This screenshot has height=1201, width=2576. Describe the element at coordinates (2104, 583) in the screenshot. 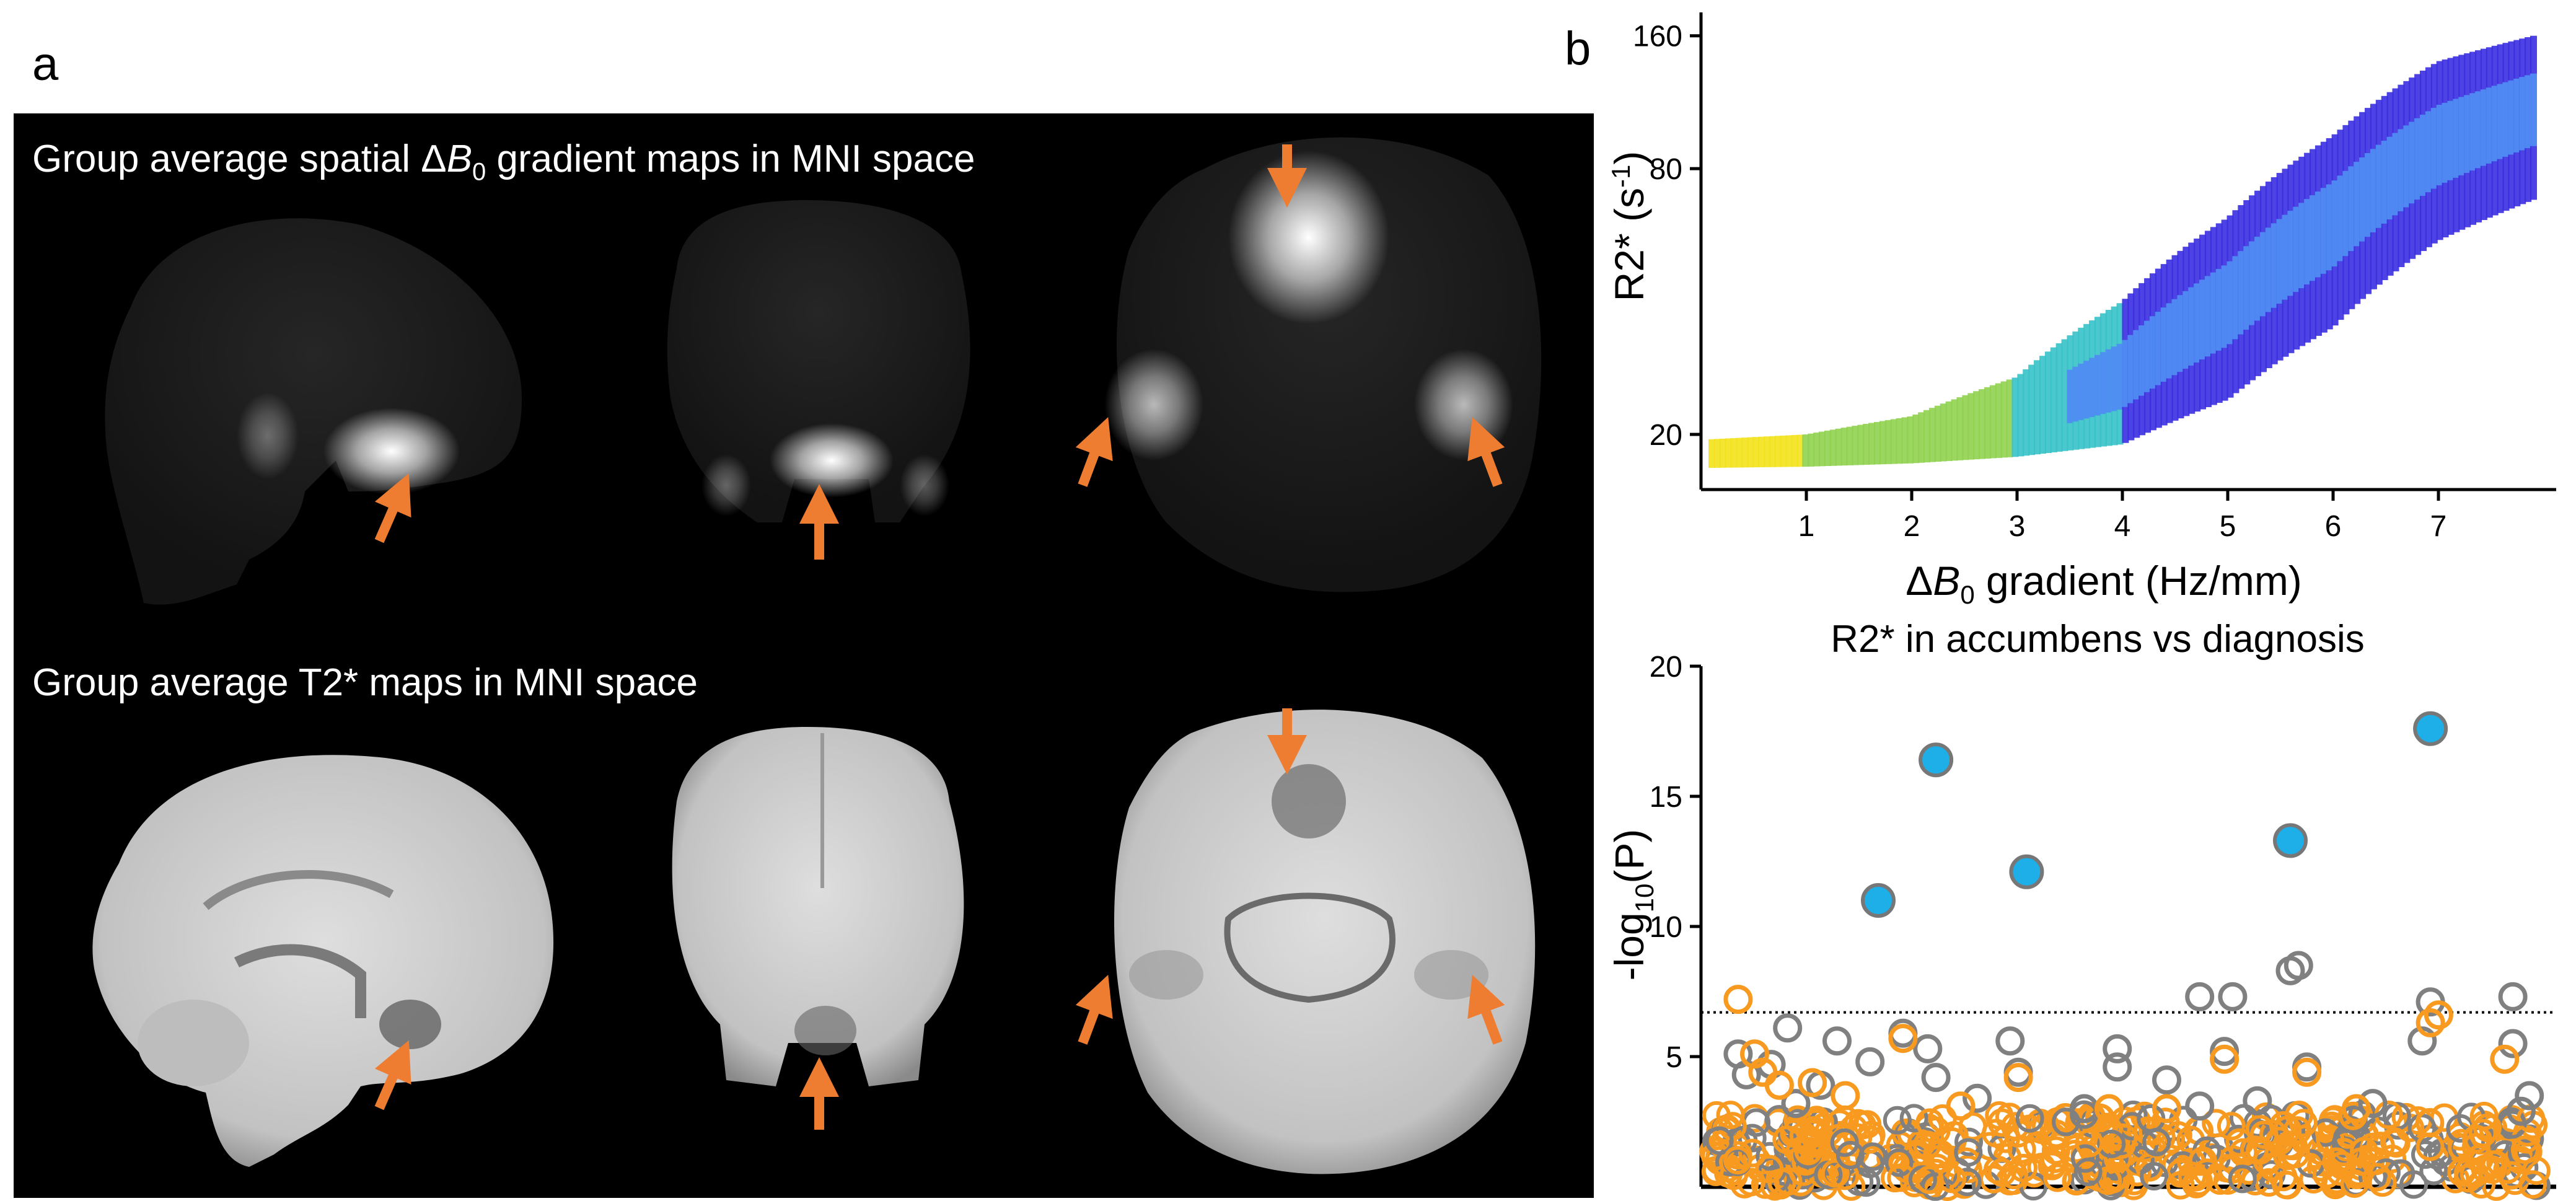

I see `x-axis-label: ΔB0 gradient (Hz/mm)` at that location.